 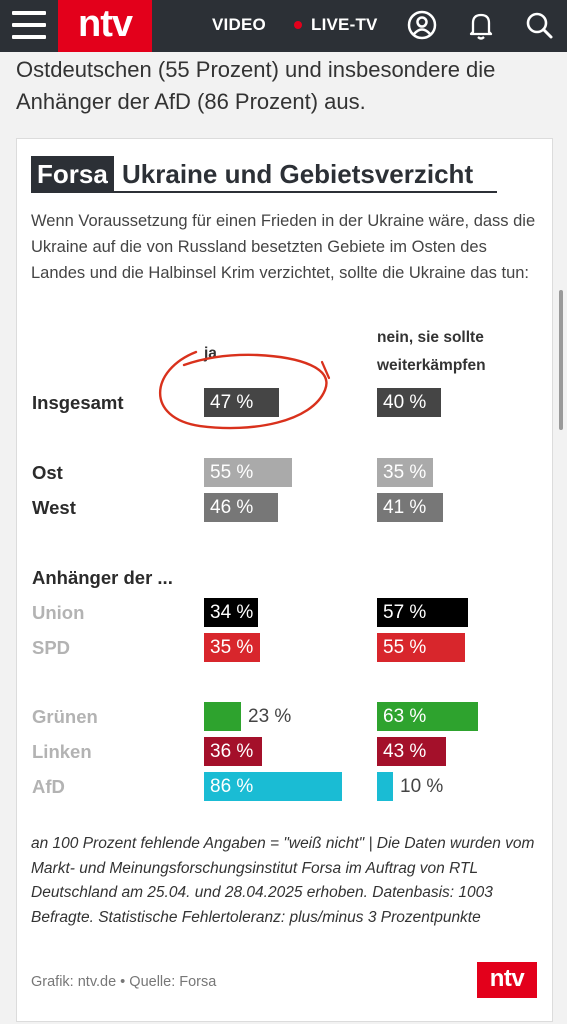 What do you see at coordinates (232, 402) in the screenshot?
I see `value-label-insgesamt-ja: 47 %` at bounding box center [232, 402].